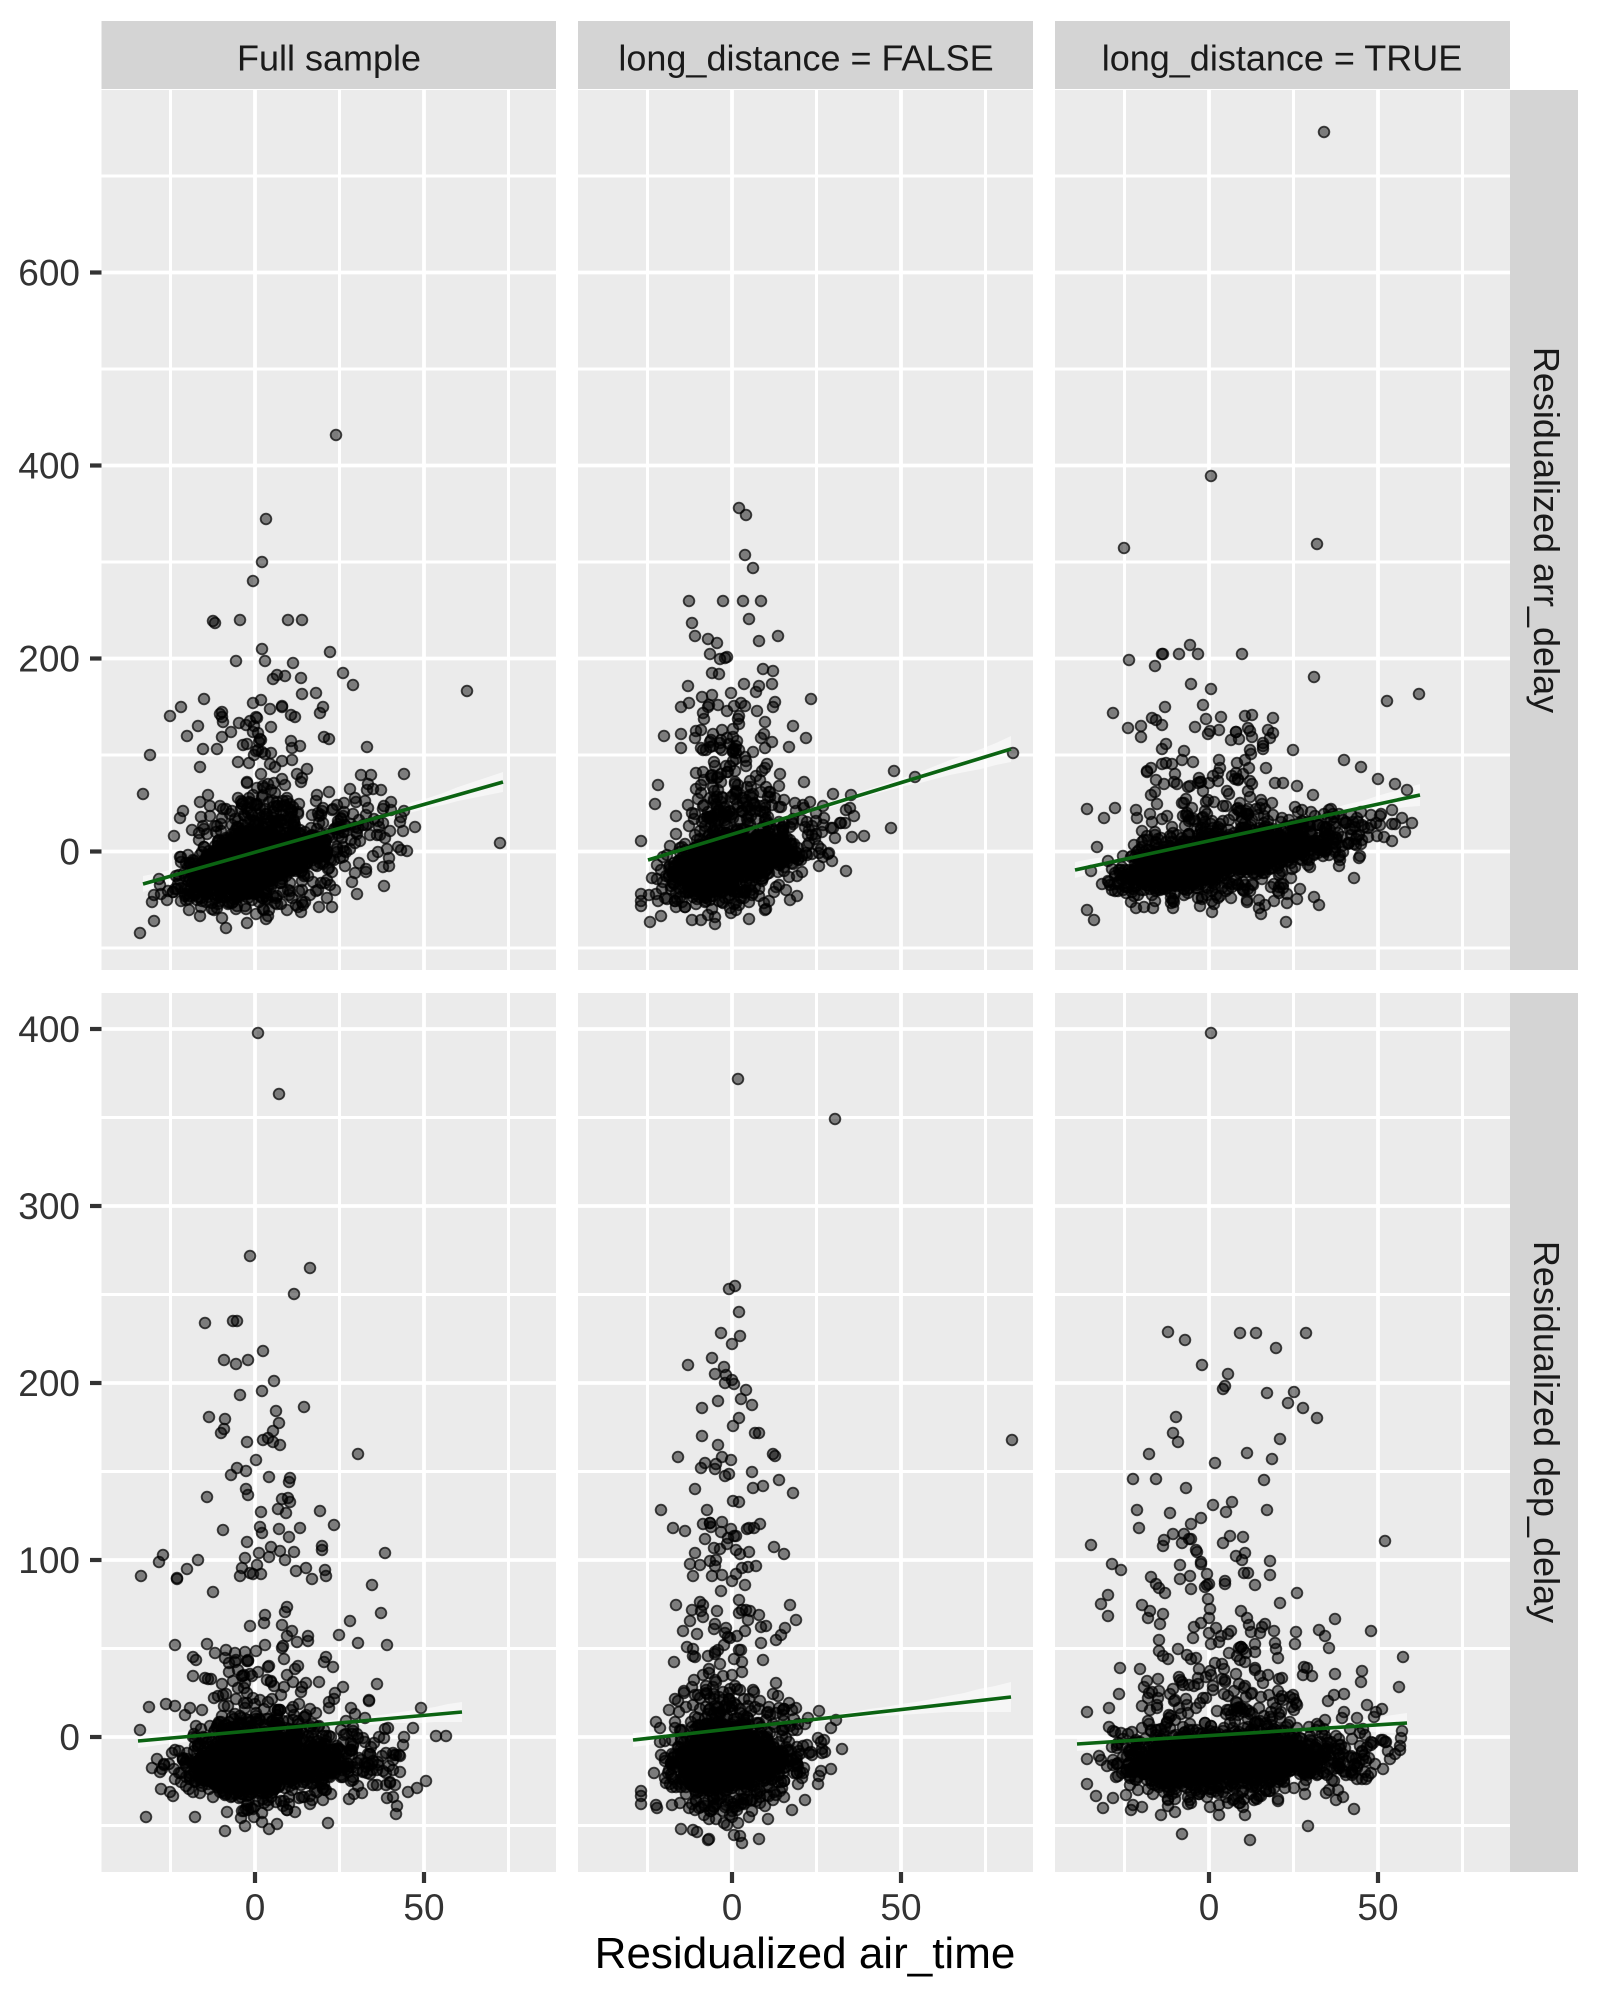 This screenshot has height=2000, width=1600. What do you see at coordinates (49, 1206) in the screenshot?
I see `svg-text: 300` at bounding box center [49, 1206].